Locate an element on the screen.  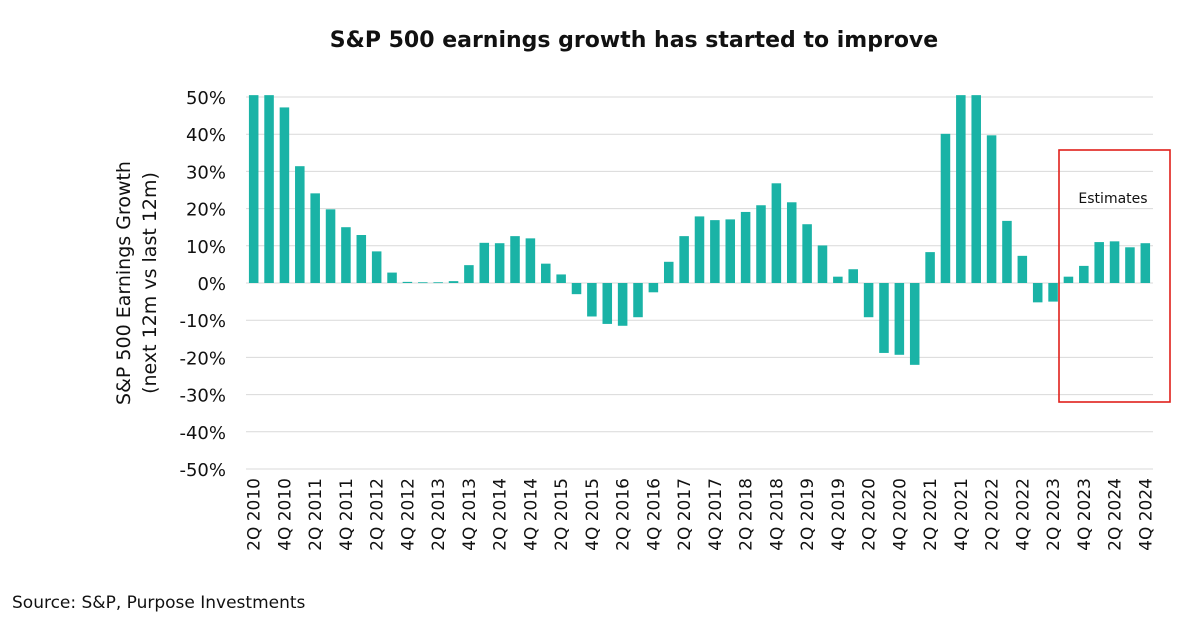
x-tick-label: 2Q 2024 is located at coordinates (1116, 514).